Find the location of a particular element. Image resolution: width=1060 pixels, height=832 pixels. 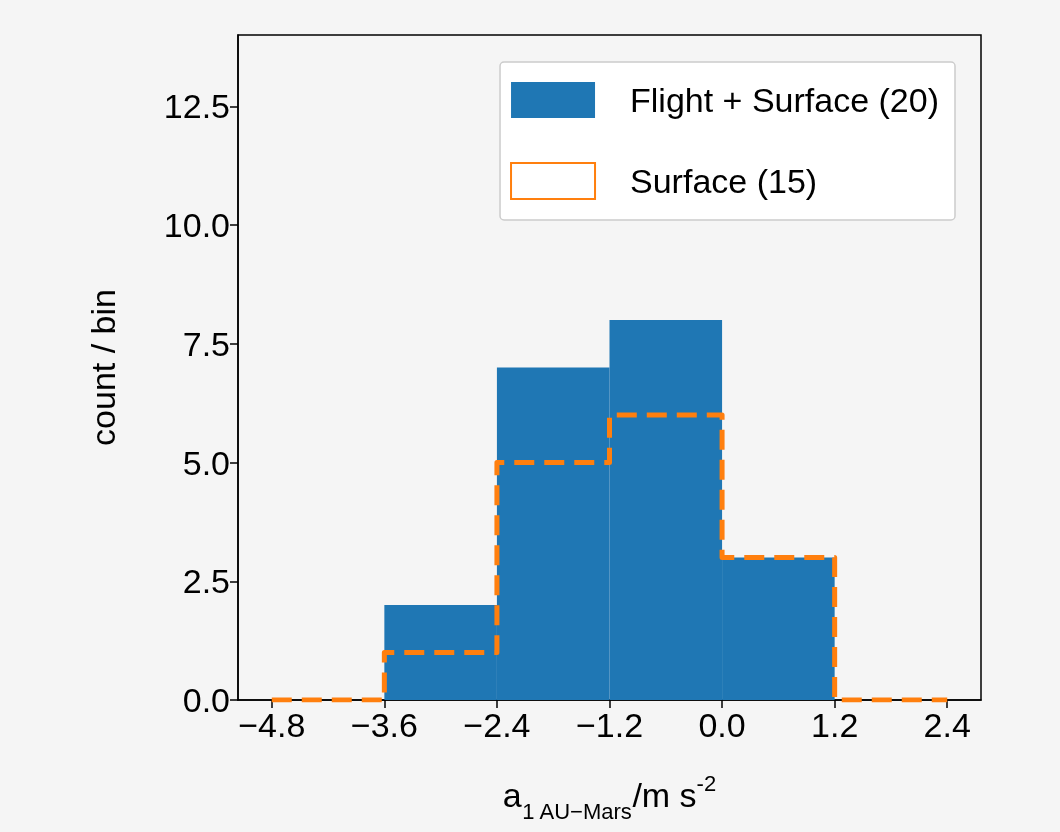

y-tick-label: 7.5 is located at coordinates (206, 343).